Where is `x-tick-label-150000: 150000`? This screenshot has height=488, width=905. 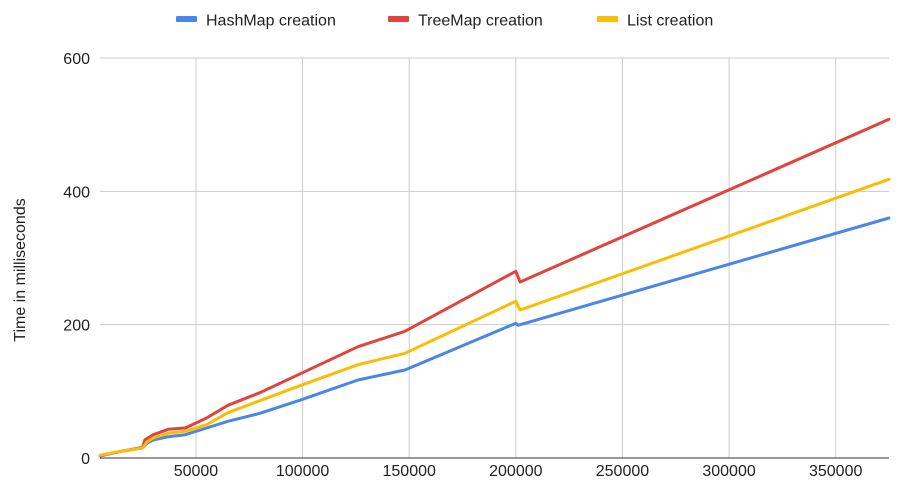
x-tick-label-150000: 150000 is located at coordinates (409, 471).